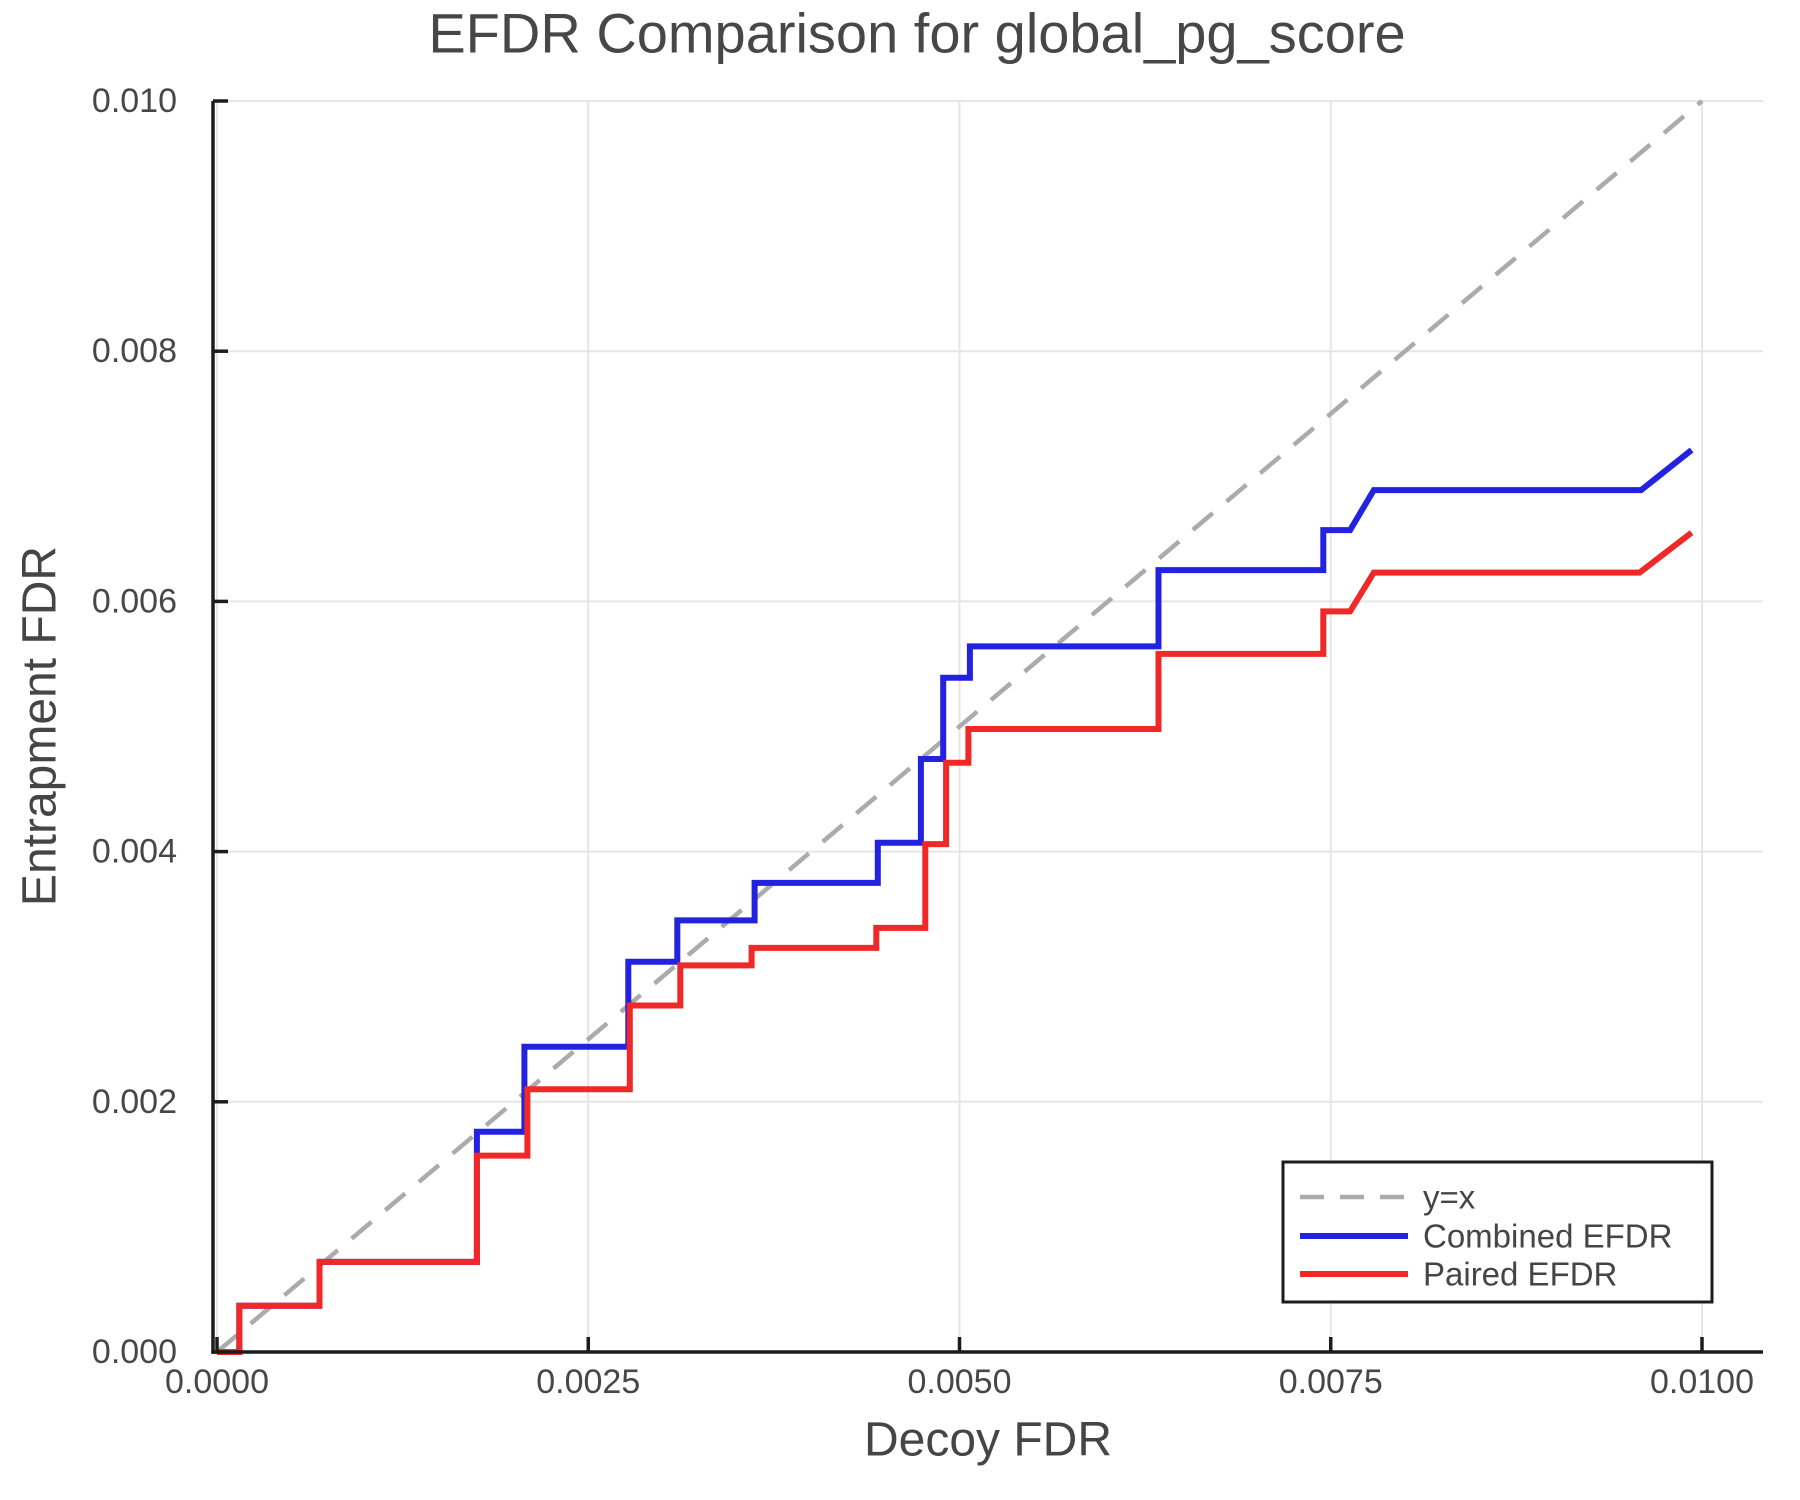  Describe the element at coordinates (1520, 1274) in the screenshot. I see `legend-item-label: Paired EFDR` at that location.